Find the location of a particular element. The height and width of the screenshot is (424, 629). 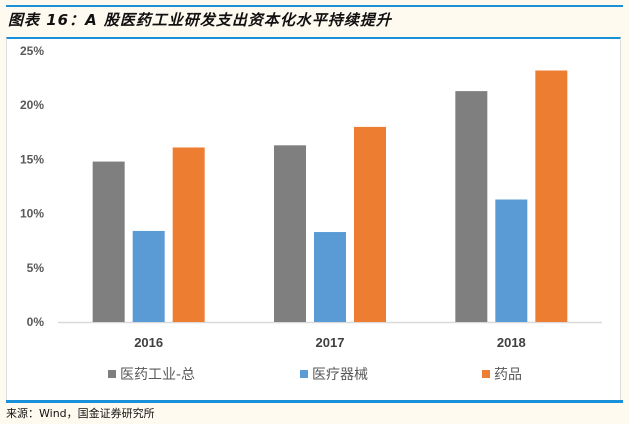

figure-title: 图表 16：A 股医药工业研发支出资本化水平持续提升 is located at coordinates (200, 20).